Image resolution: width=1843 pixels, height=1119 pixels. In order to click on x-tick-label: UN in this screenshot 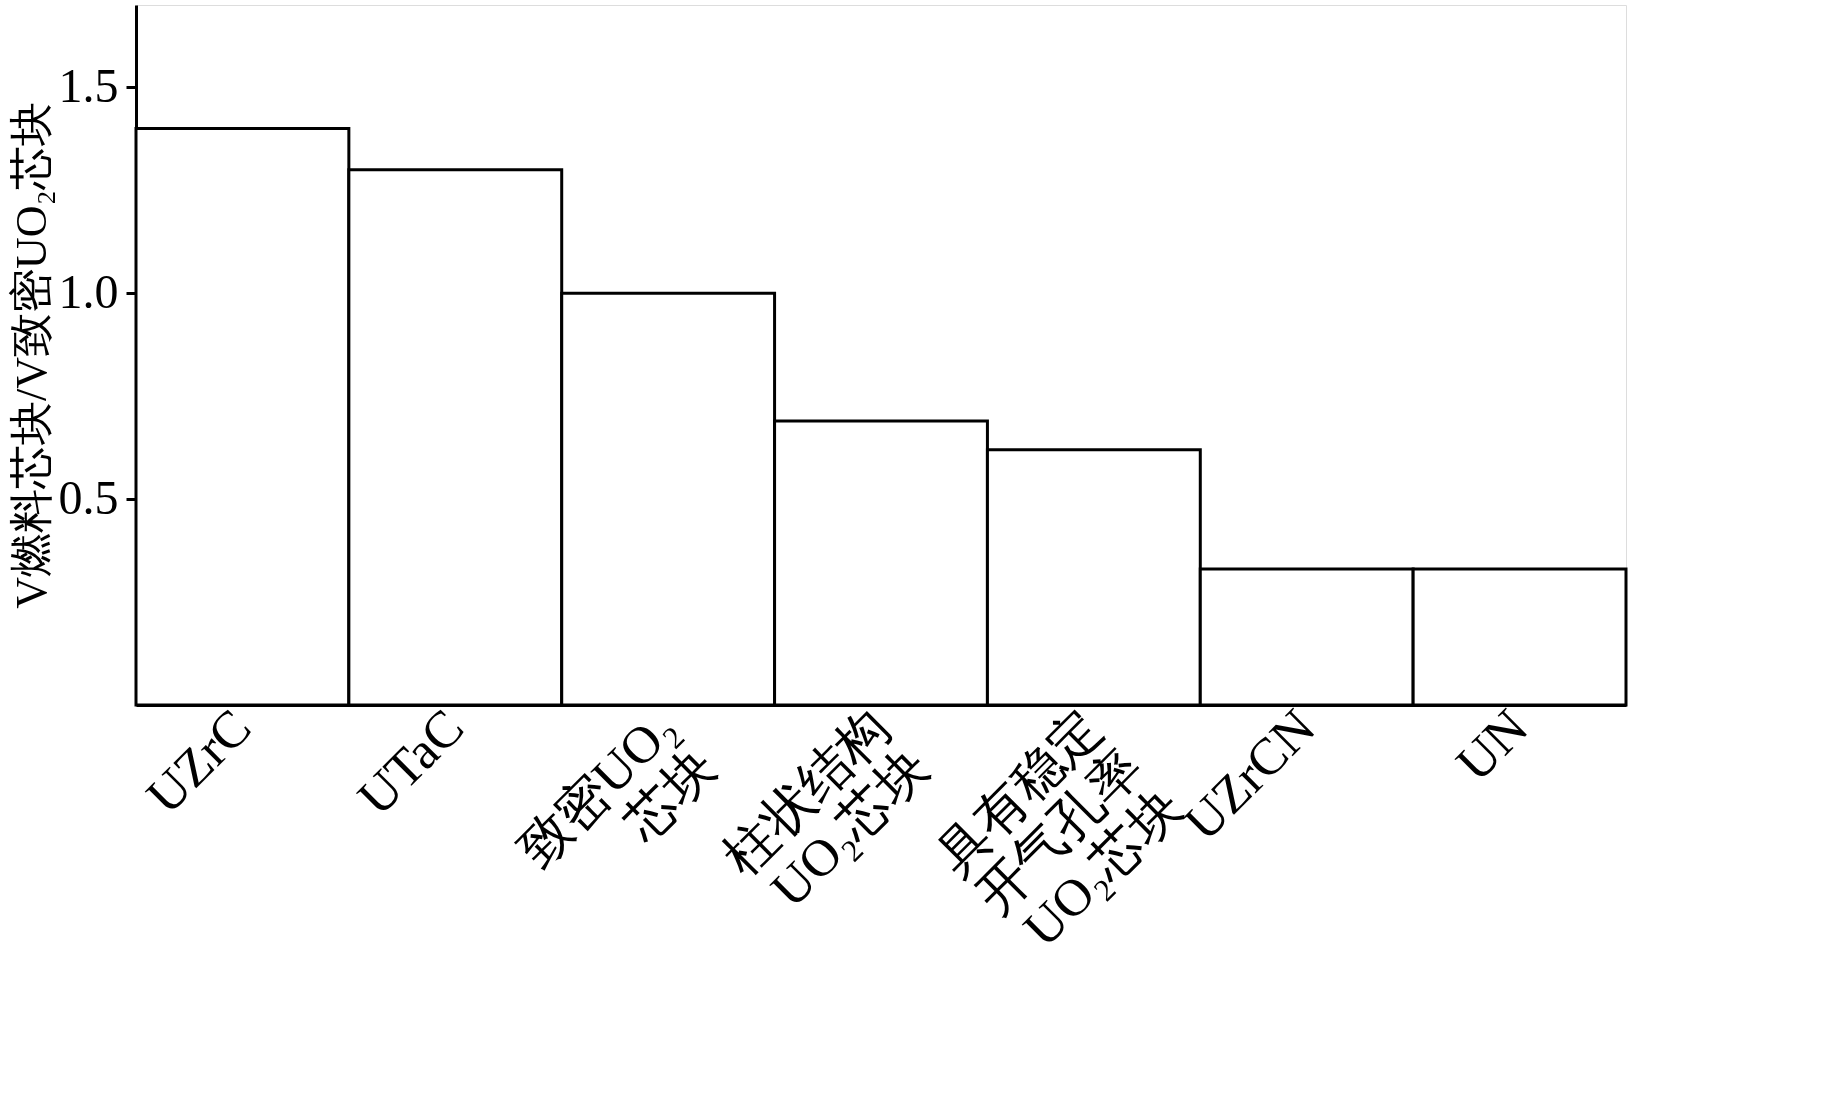, I will do `click(1492, 745)`.